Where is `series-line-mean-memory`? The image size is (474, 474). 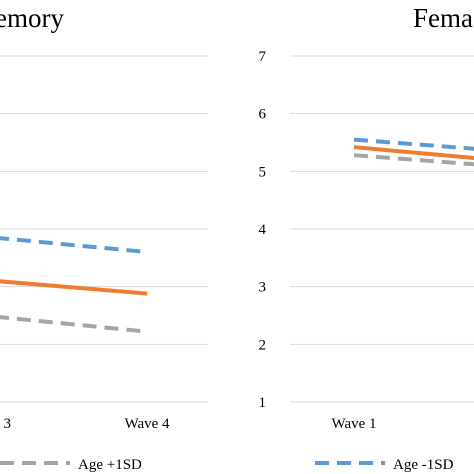 series-line-mean-memory is located at coordinates (74, 287).